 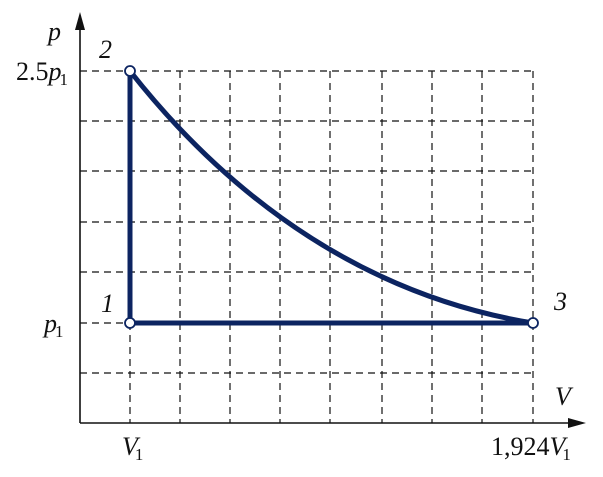 What do you see at coordinates (564, 396) in the screenshot?
I see `x-axis-label: V` at bounding box center [564, 396].